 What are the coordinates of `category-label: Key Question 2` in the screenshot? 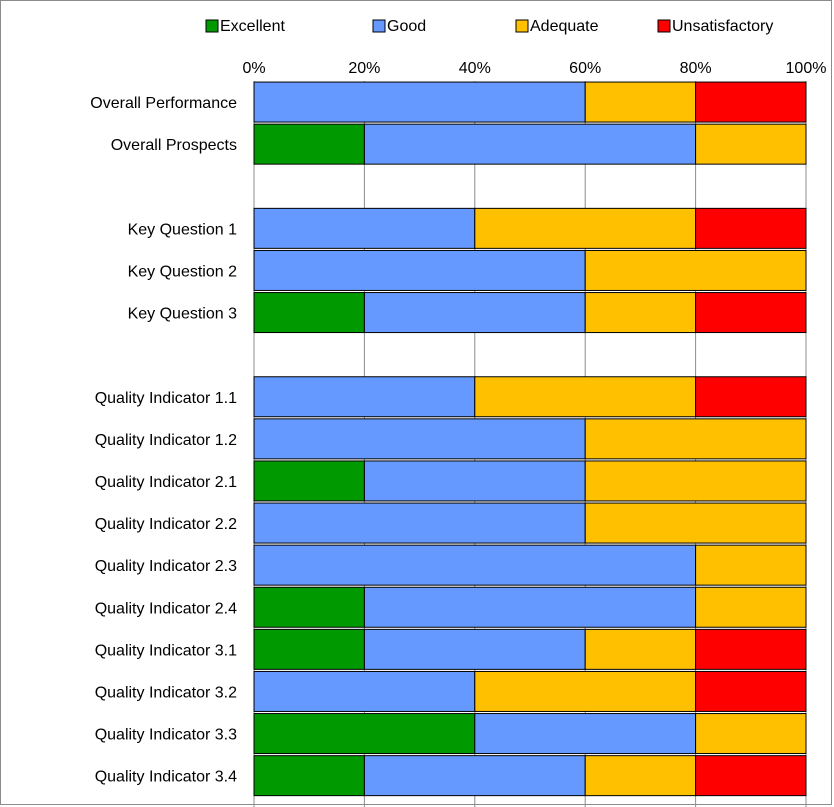 It's located at (183, 271).